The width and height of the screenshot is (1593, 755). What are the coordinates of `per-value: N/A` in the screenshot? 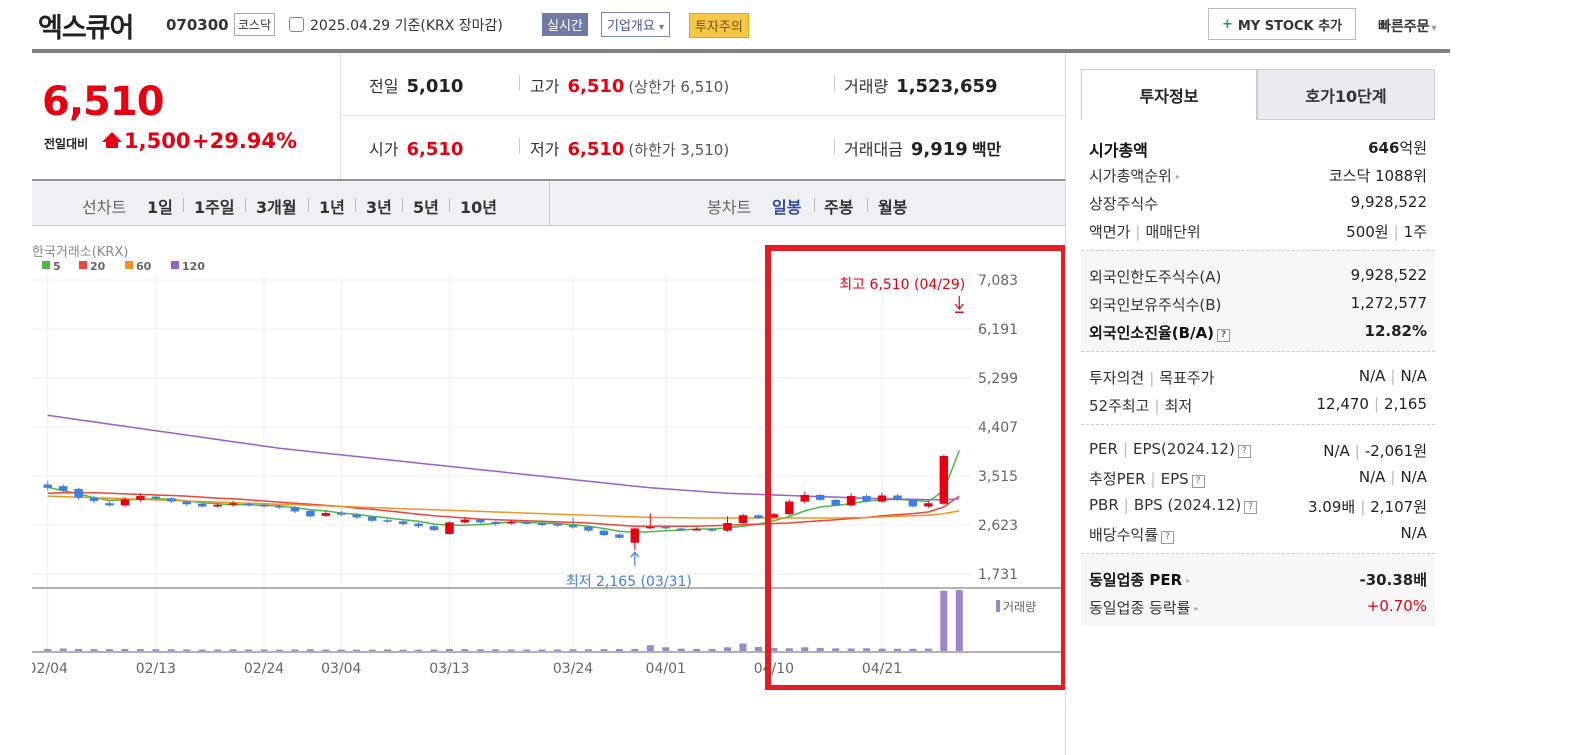 It's located at (1336, 451).